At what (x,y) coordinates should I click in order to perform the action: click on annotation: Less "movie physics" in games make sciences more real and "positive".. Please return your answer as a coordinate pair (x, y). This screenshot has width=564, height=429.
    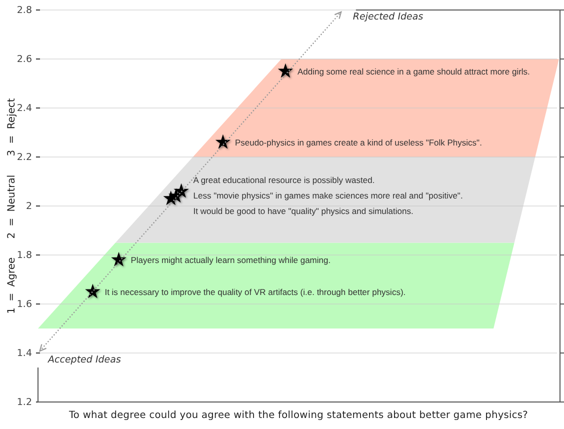
    Looking at the image, I should click on (328, 195).